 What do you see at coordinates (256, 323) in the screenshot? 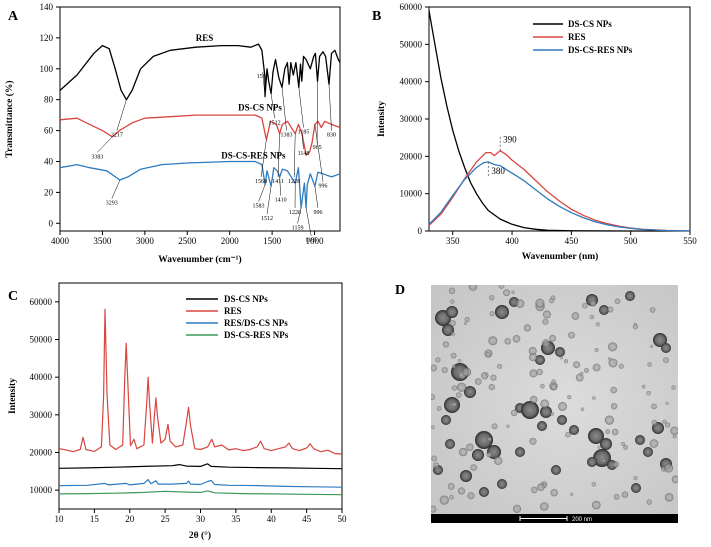
I see `panel-c-legend-label: RES/DS-CS NPs` at bounding box center [256, 323].